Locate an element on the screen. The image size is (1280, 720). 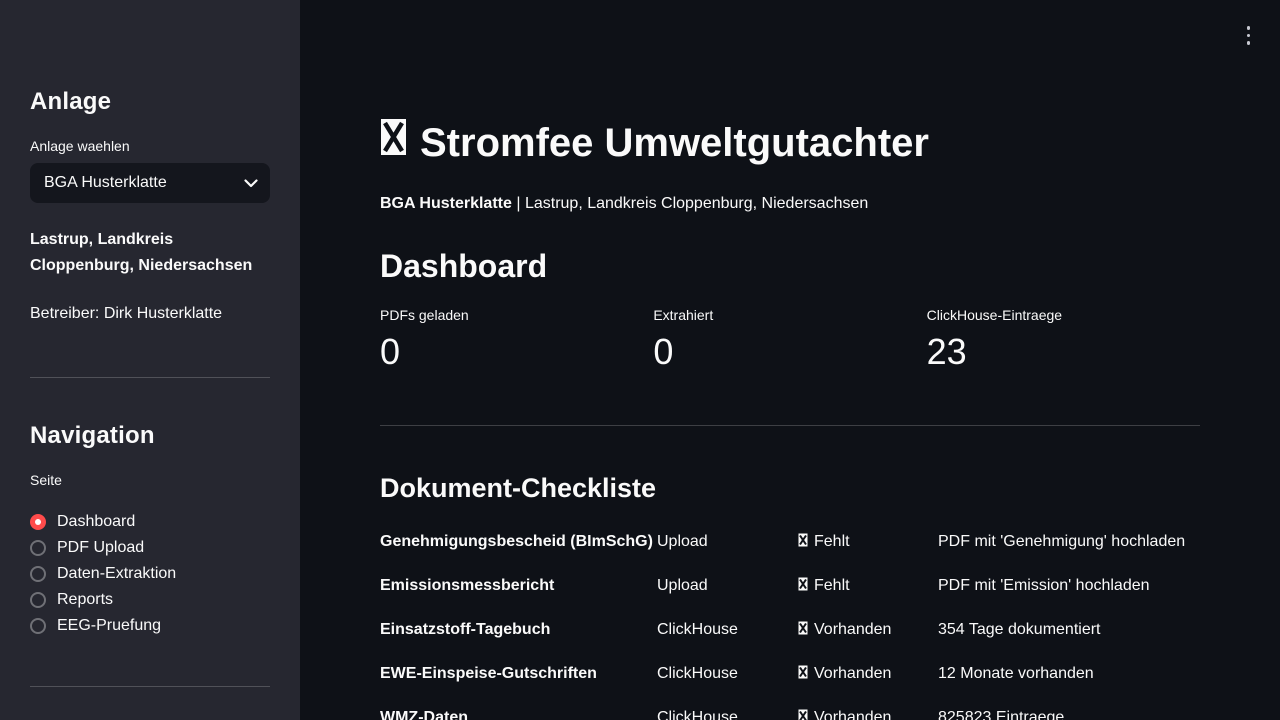
nav-item-label: EEG-Pruefung is located at coordinates (109, 625).